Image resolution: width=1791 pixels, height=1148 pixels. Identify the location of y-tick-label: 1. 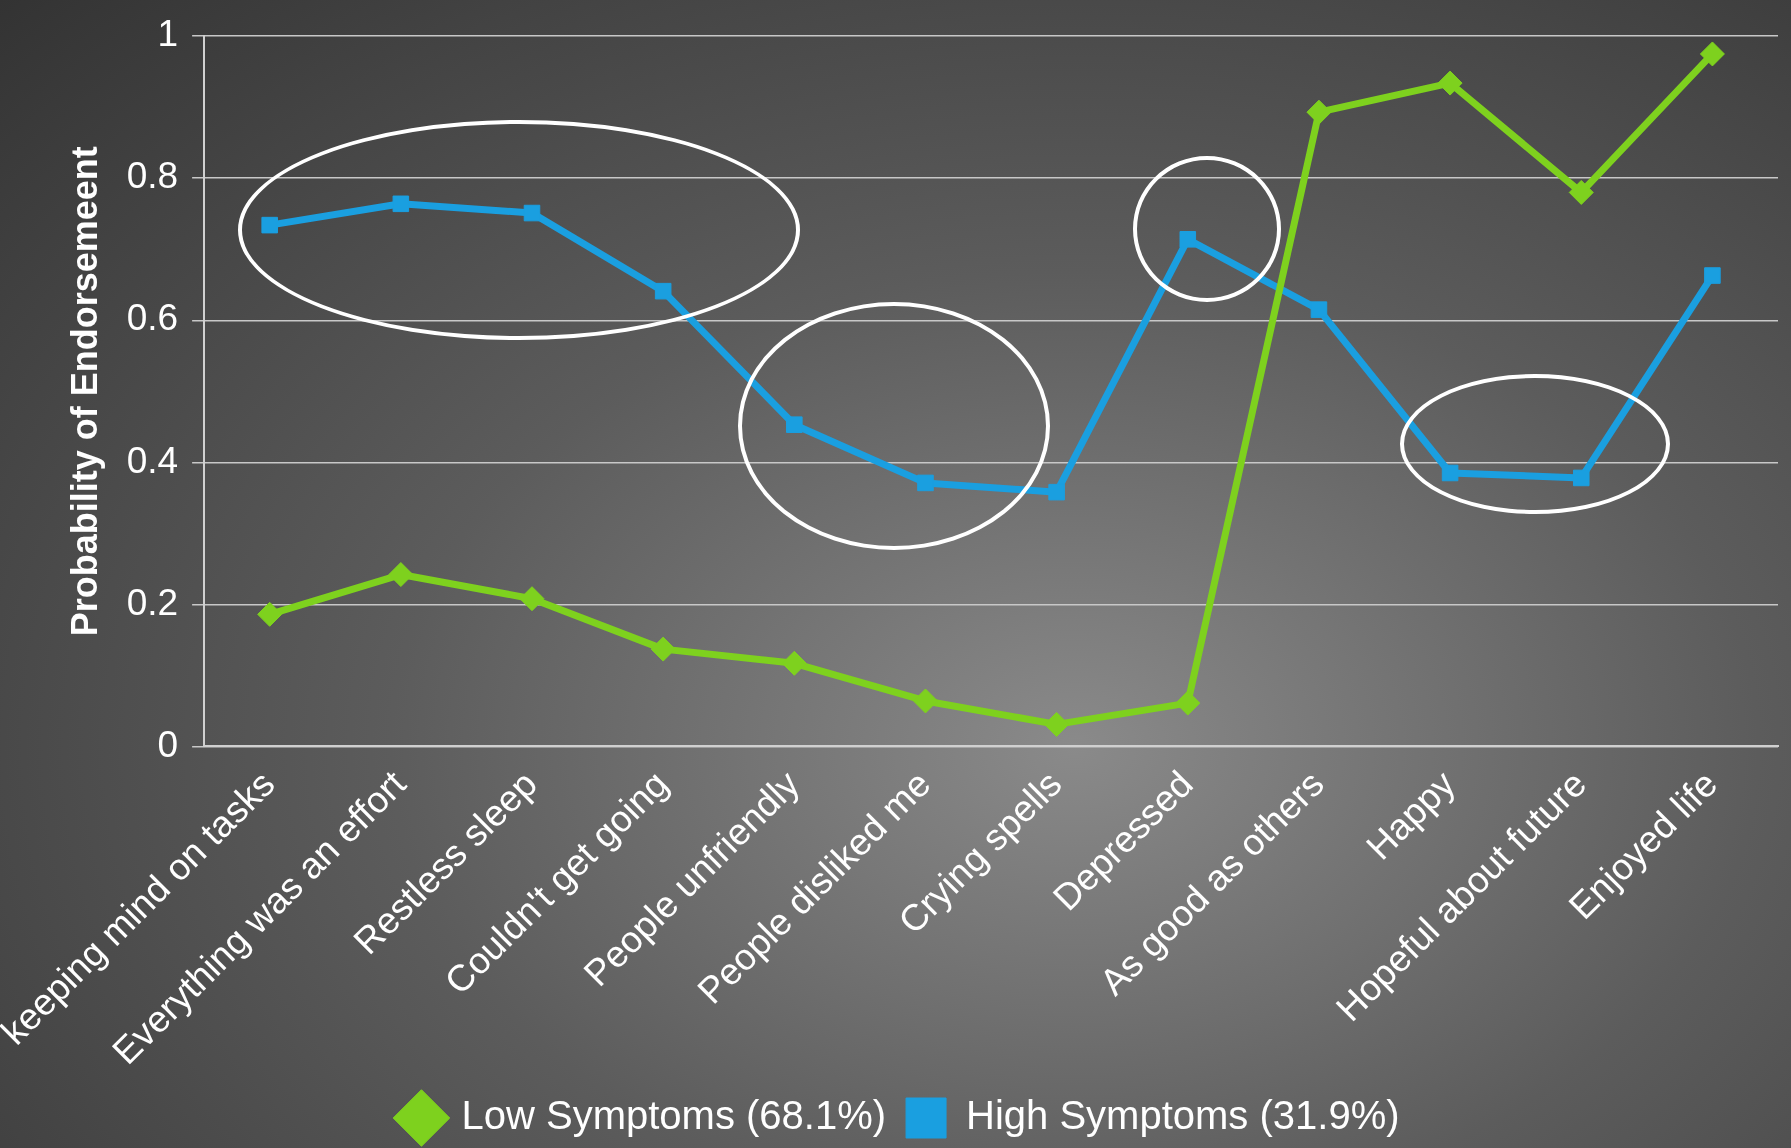
(168, 34).